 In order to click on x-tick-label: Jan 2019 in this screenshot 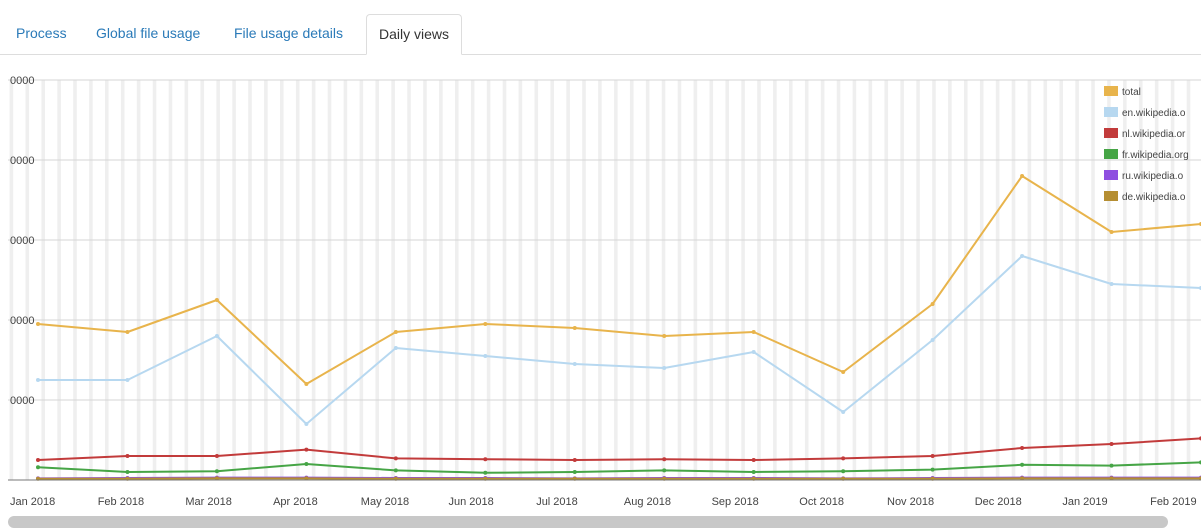, I will do `click(1084, 502)`.